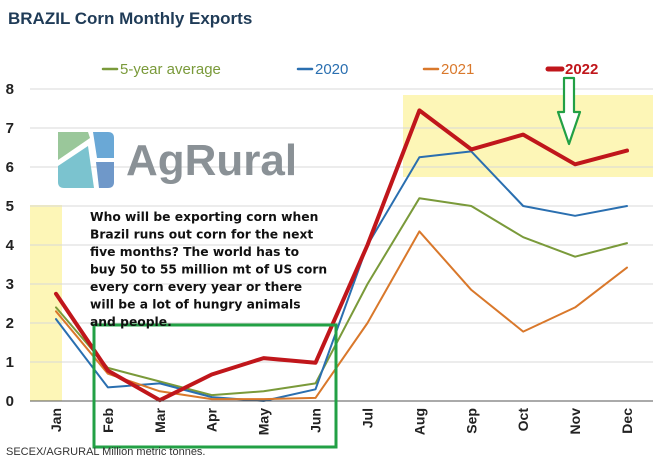 The image size is (654, 460). What do you see at coordinates (46, 303) in the screenshot?
I see `highlight-jan` at bounding box center [46, 303].